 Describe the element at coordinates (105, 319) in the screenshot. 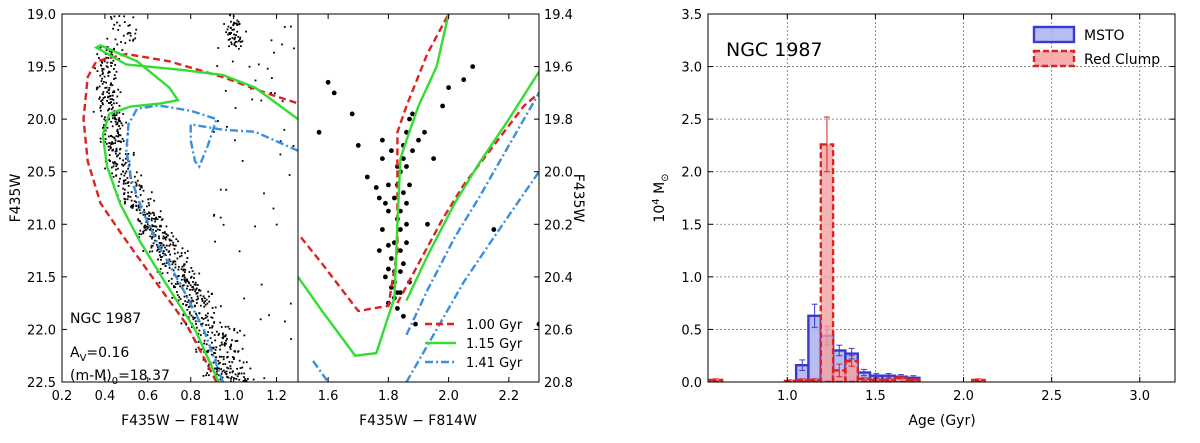

I see `cluster-label: NGC 1987` at that location.